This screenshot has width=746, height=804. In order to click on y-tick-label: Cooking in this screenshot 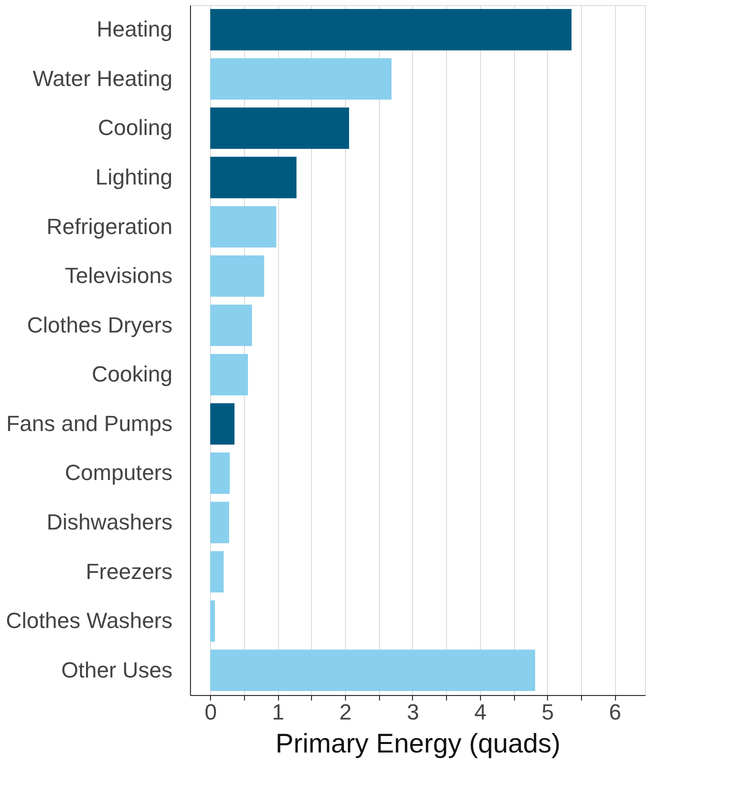, I will do `click(132, 374)`.